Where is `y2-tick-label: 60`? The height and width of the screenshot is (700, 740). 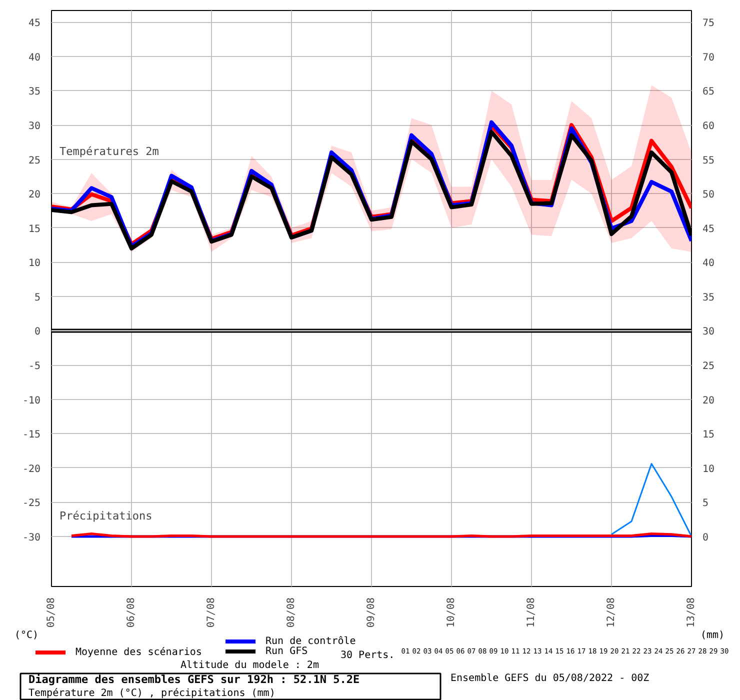 y2-tick-label: 60 is located at coordinates (708, 126).